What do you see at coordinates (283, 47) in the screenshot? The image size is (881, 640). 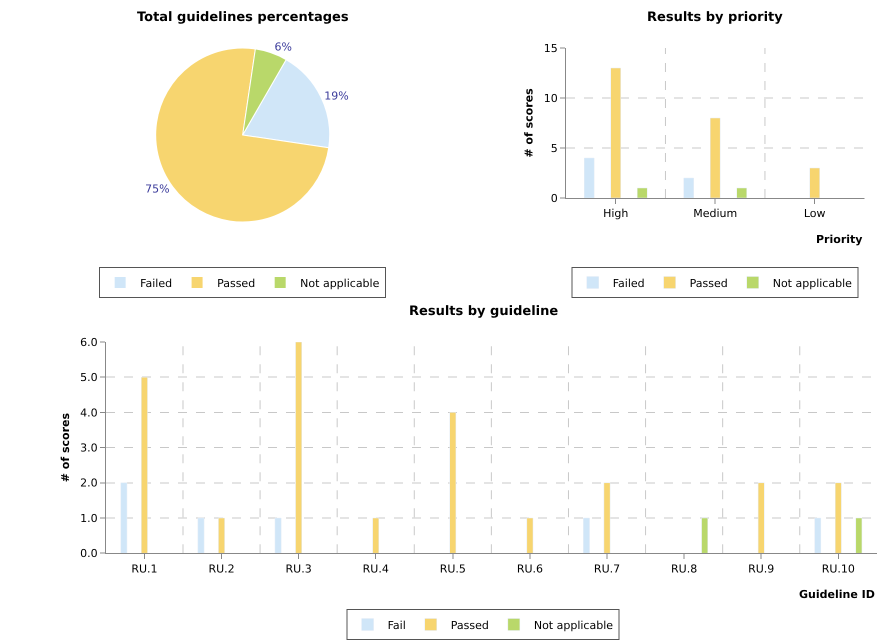 I see `data-label: 6%` at bounding box center [283, 47].